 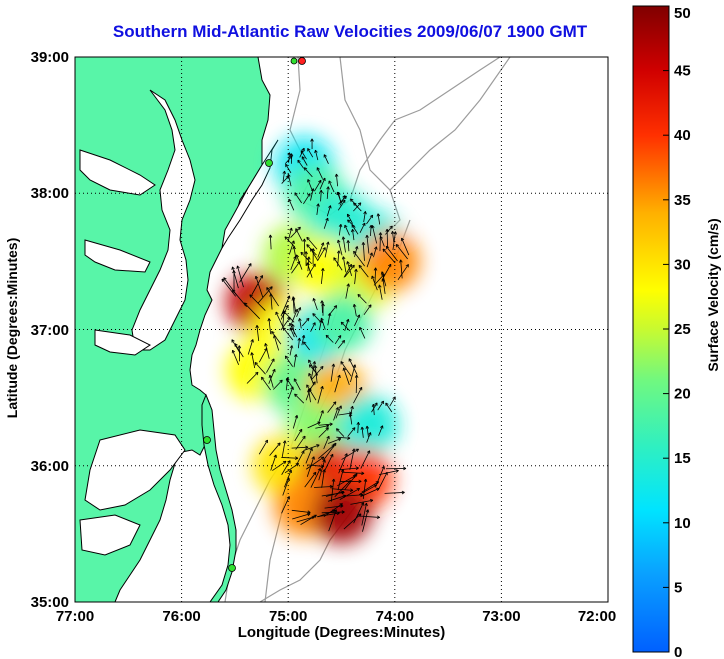 What do you see at coordinates (682, 135) in the screenshot?
I see `colorbar-tick-label: 40` at bounding box center [682, 135].